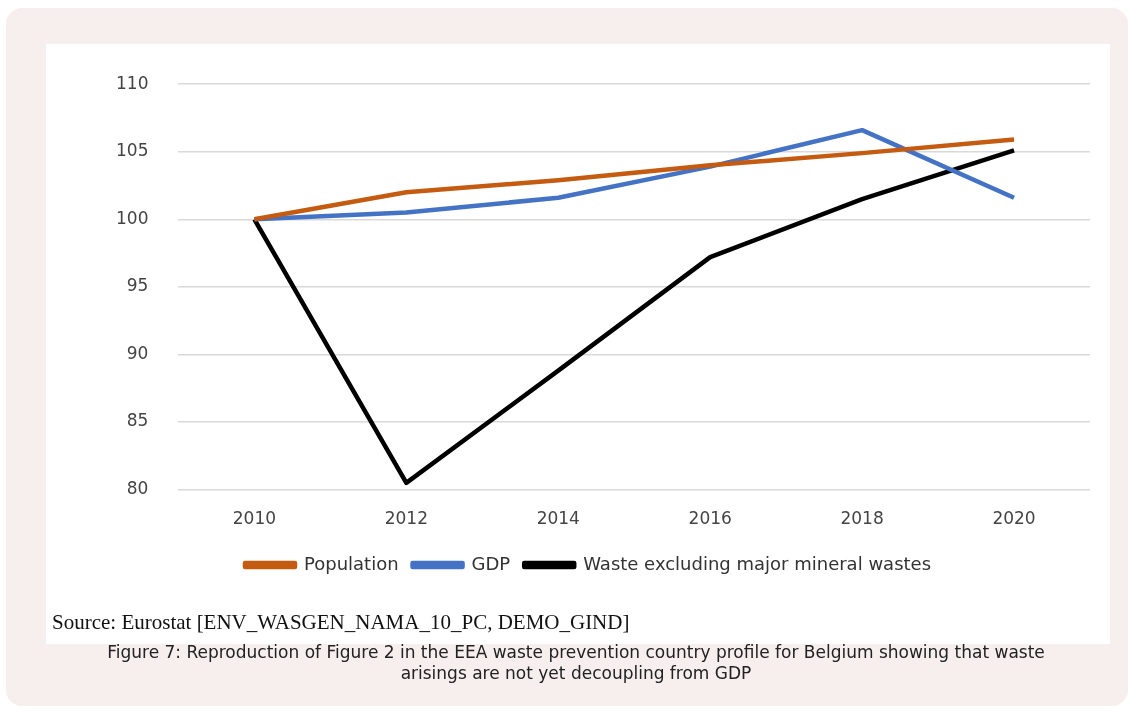 The height and width of the screenshot is (711, 1133). What do you see at coordinates (757, 563) in the screenshot?
I see `legend-label: Waste excluding major mineral wastes` at bounding box center [757, 563].